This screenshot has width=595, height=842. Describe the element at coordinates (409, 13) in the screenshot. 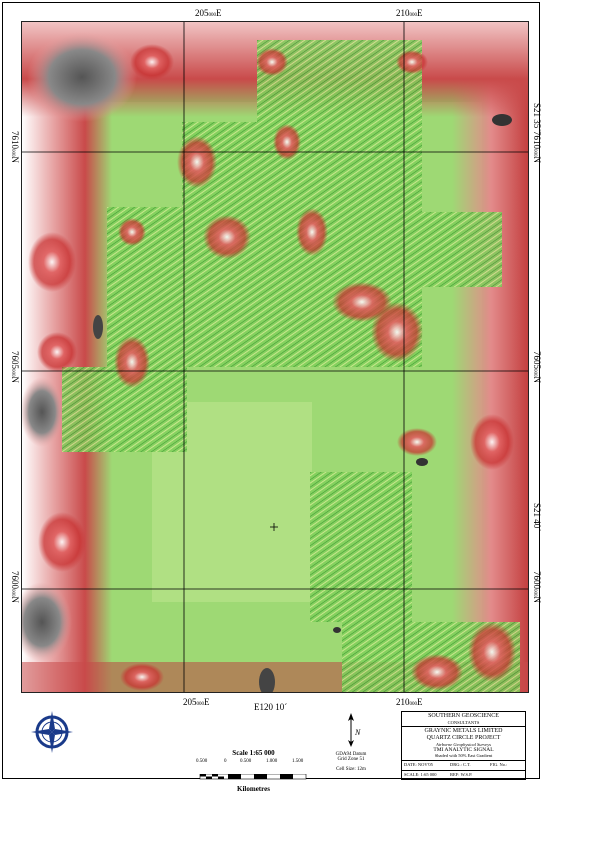

I see `easting-label-top-210: 210000E` at that location.